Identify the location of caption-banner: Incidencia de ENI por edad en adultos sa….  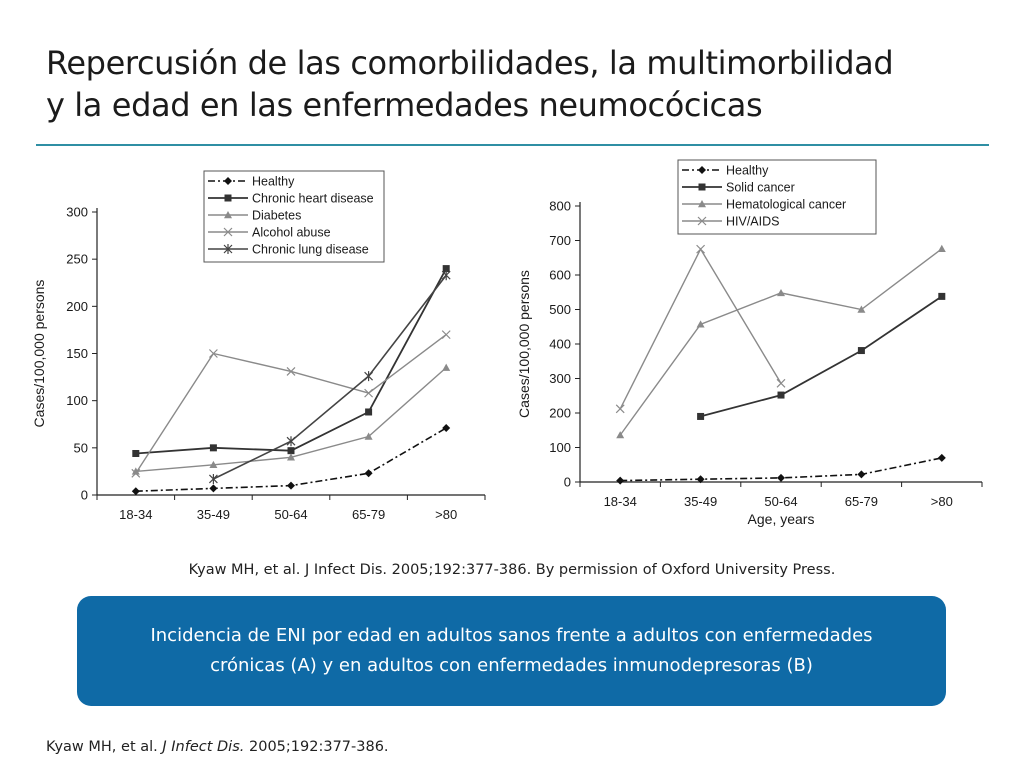
(511, 651).